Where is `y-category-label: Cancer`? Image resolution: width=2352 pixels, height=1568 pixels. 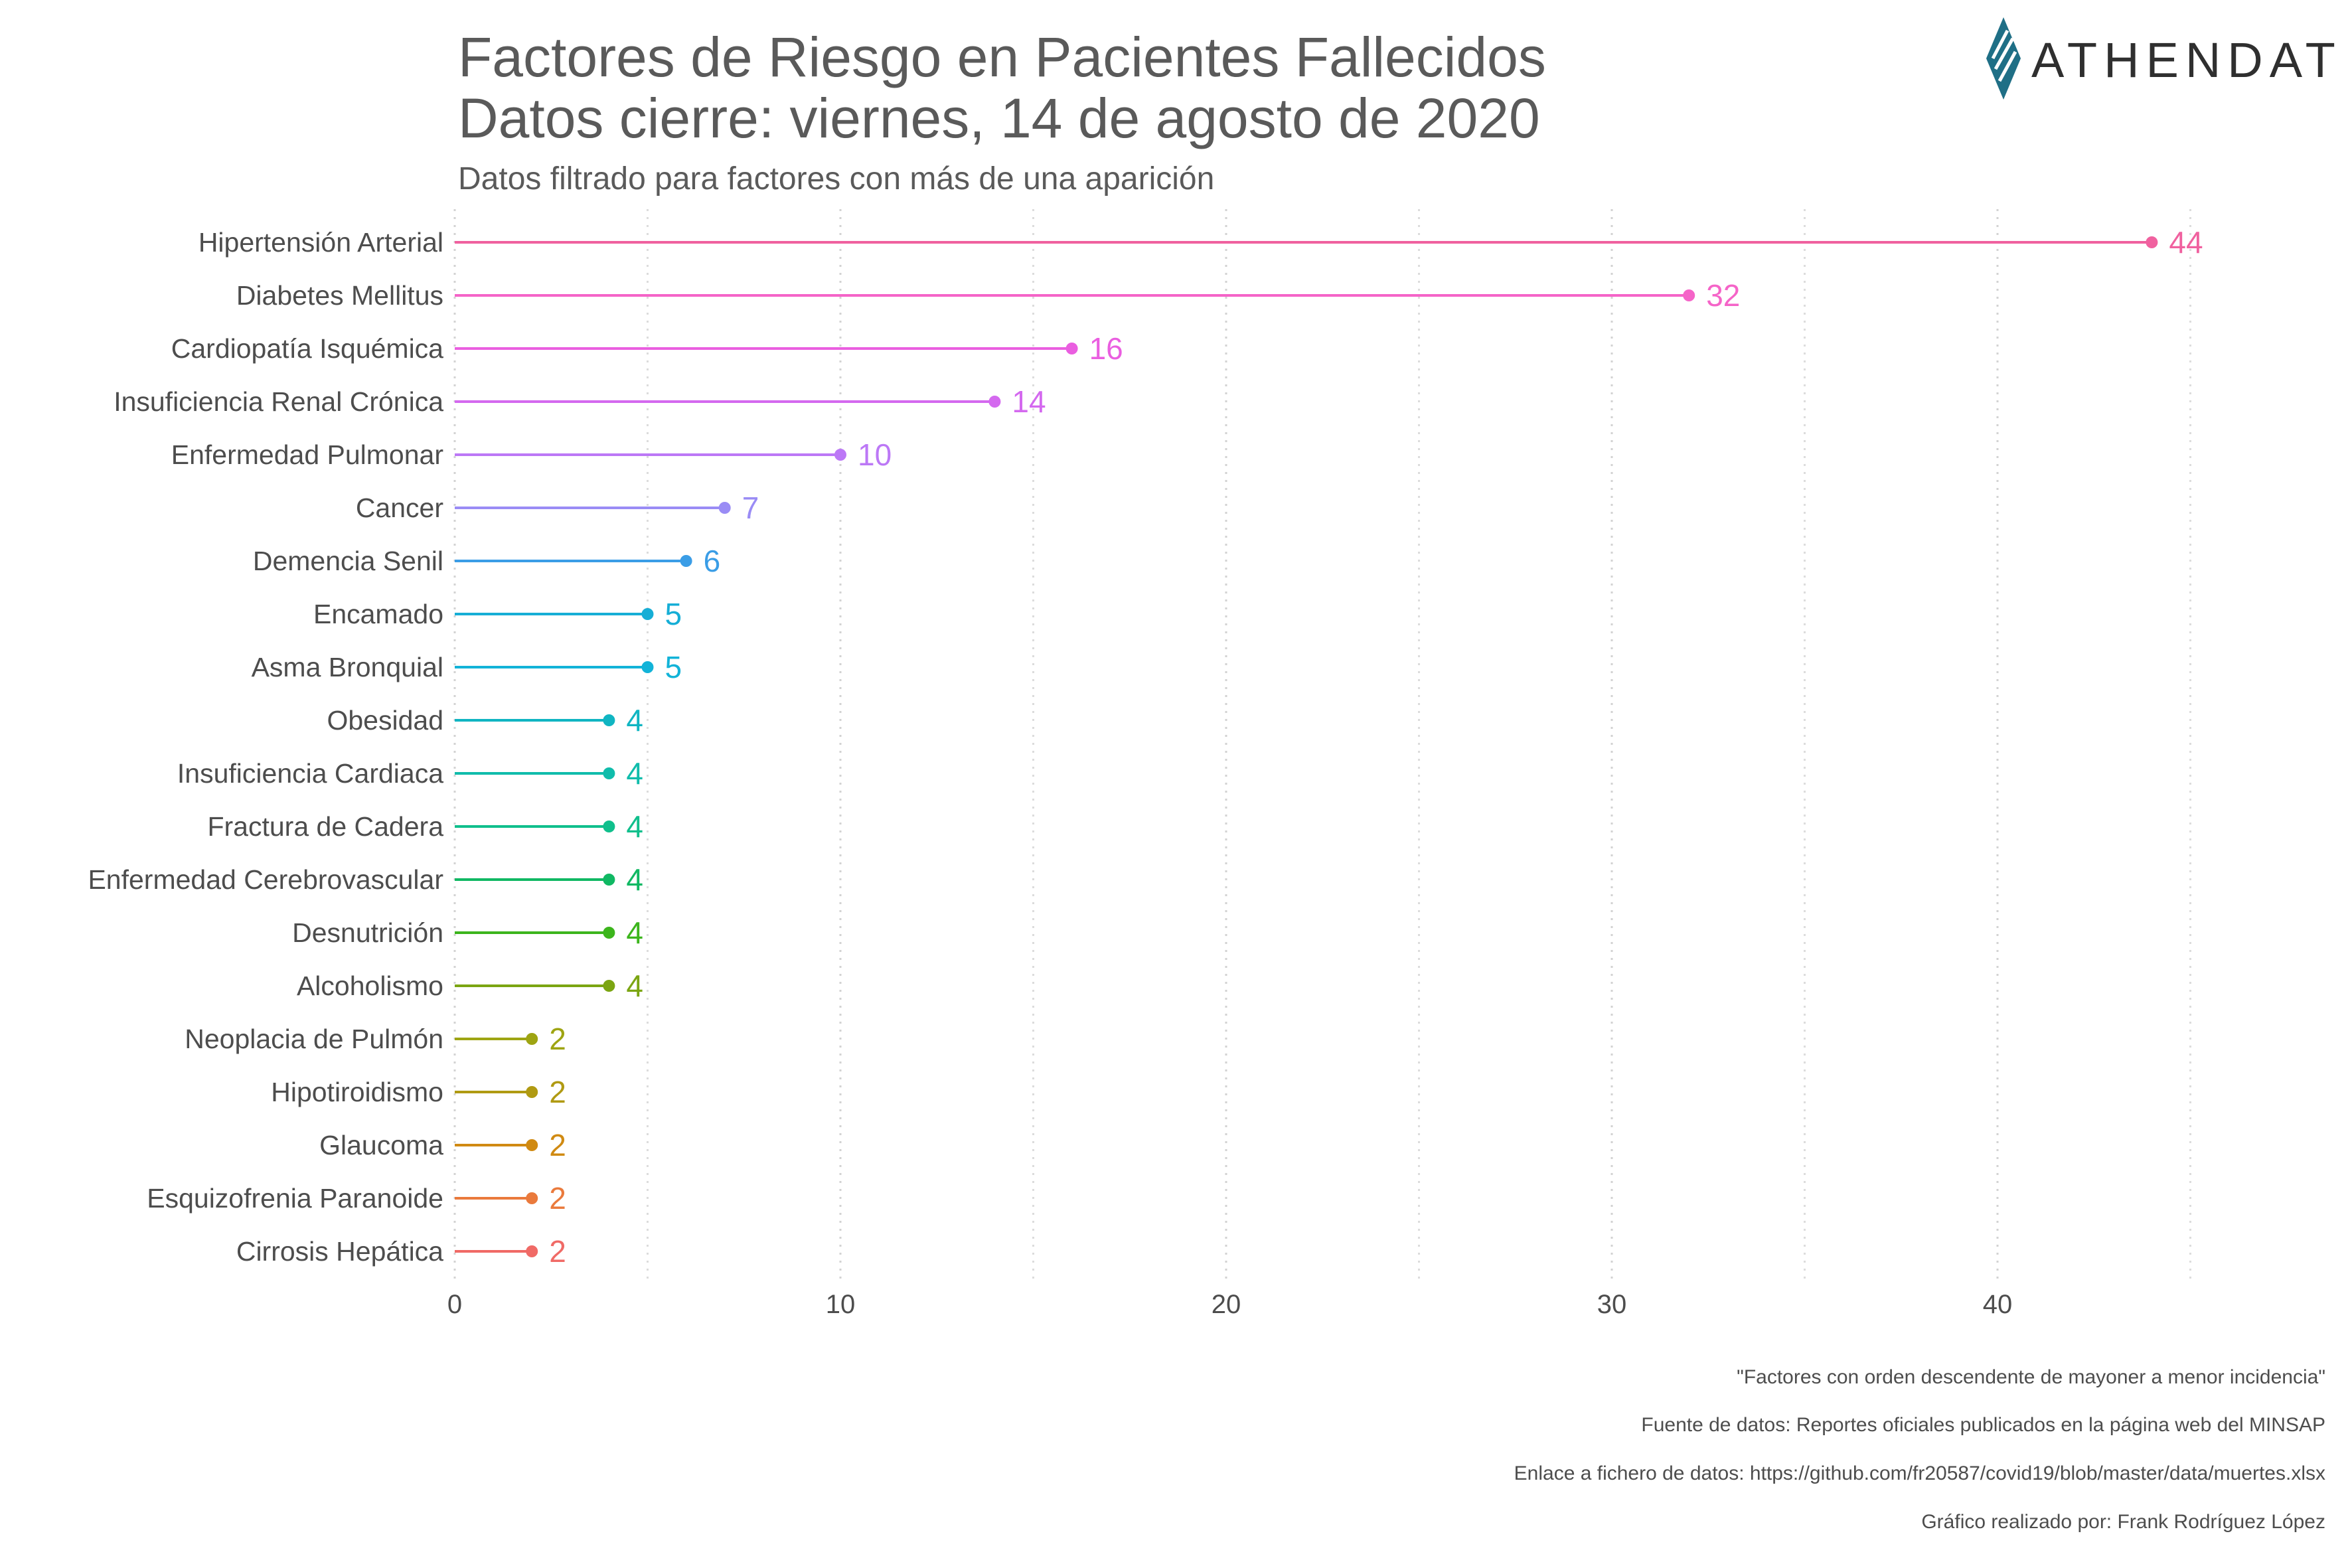 y-category-label: Cancer is located at coordinates (400, 508).